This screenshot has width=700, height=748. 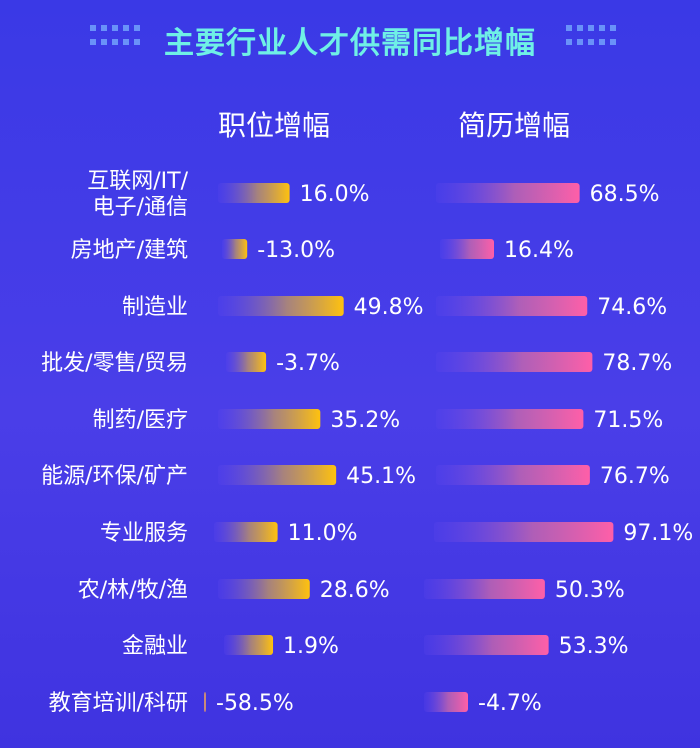 What do you see at coordinates (637, 363) in the screenshot?
I see `resume-growth-value: 78.7%` at bounding box center [637, 363].